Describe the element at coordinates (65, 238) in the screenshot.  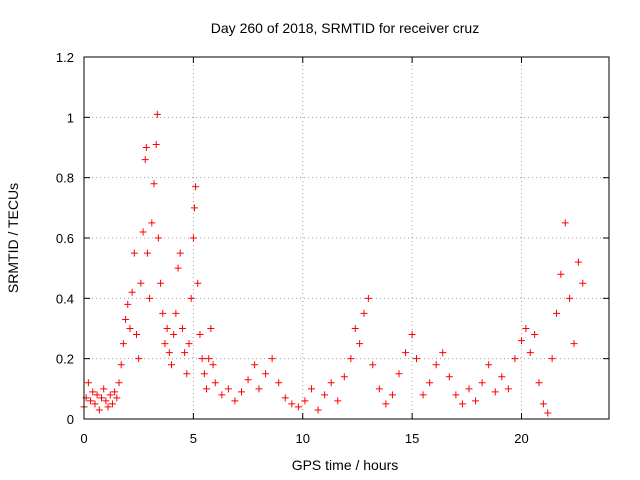
I see `y-tick-label: 0.6` at that location.